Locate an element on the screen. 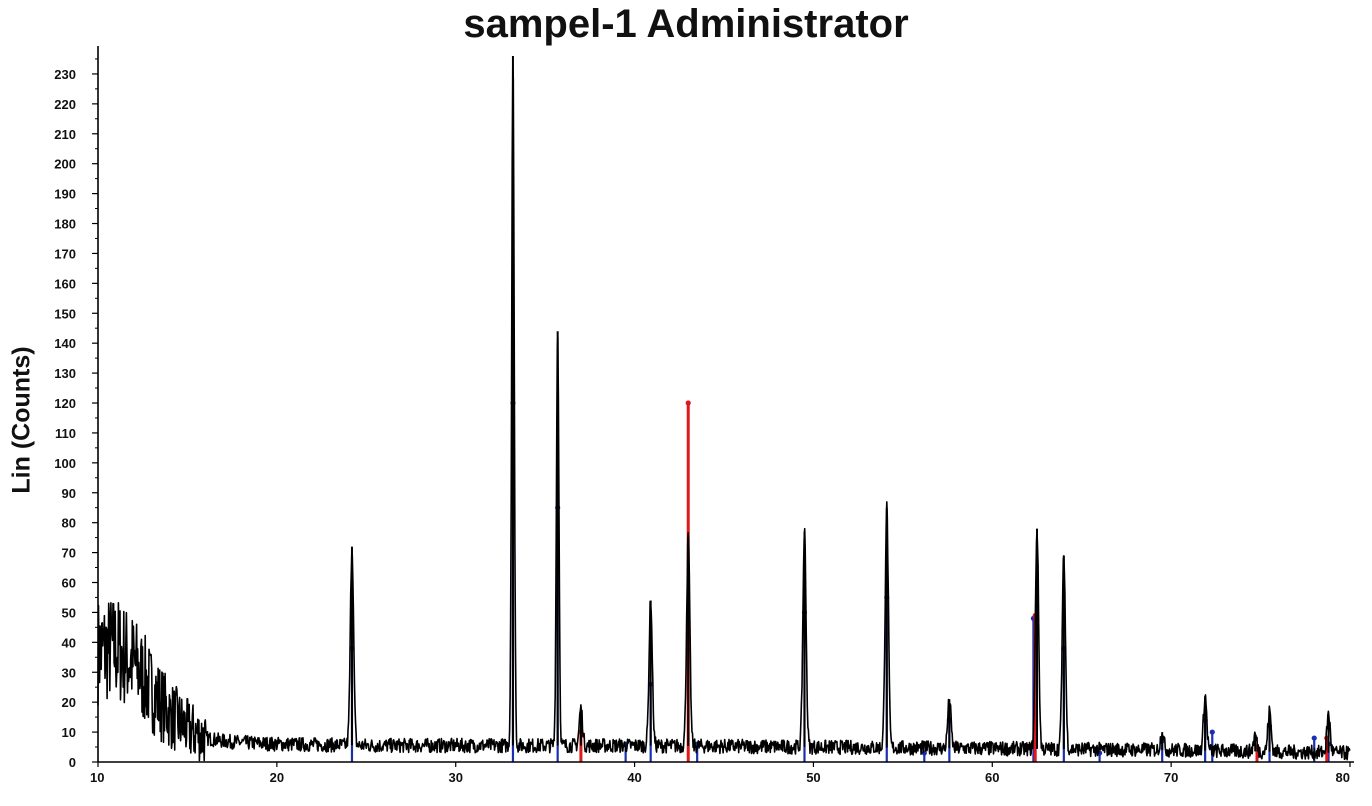  y-tick-label: 210 is located at coordinates (65, 134).